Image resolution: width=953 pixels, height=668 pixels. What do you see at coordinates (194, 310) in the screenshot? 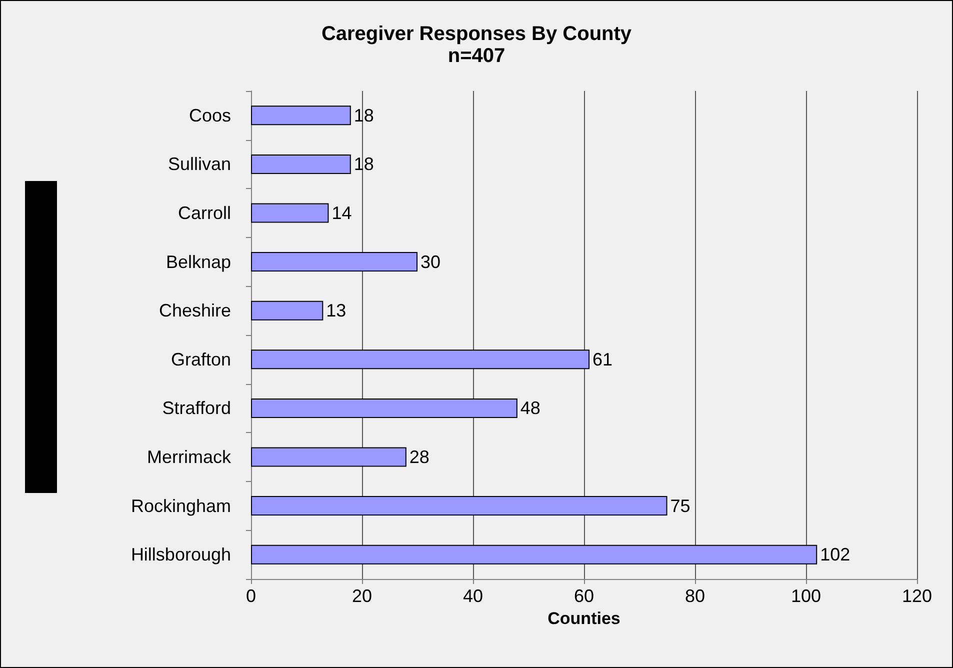
I see `y-tick-label: Cheshire` at bounding box center [194, 310].